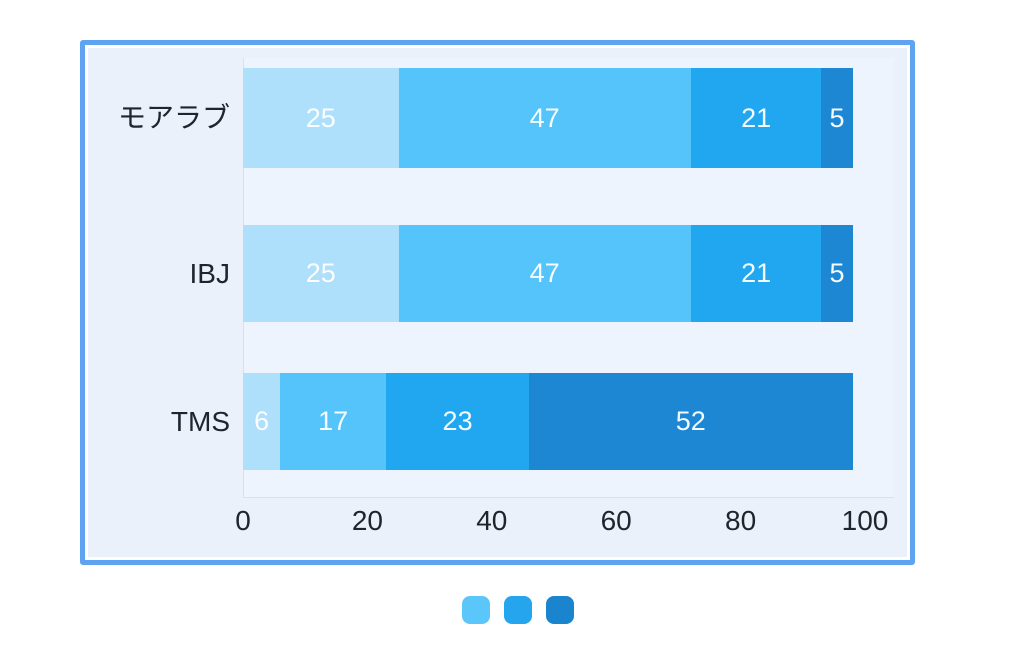 This screenshot has height=655, width=1024. I want to click on bar-segment: 17, so click(333, 421).